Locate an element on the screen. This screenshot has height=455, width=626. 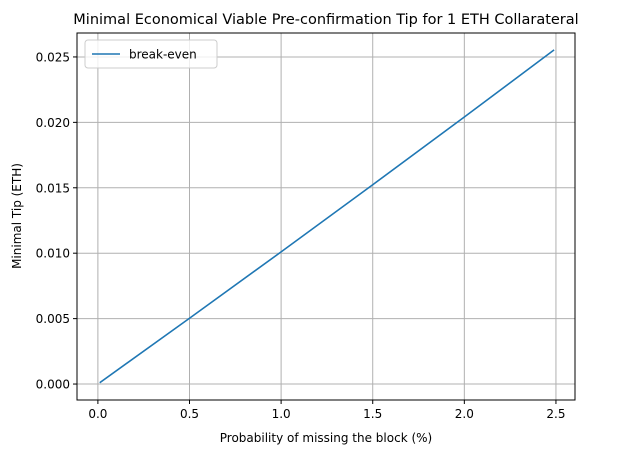
x-tick-label: 1.0 is located at coordinates (281, 414).